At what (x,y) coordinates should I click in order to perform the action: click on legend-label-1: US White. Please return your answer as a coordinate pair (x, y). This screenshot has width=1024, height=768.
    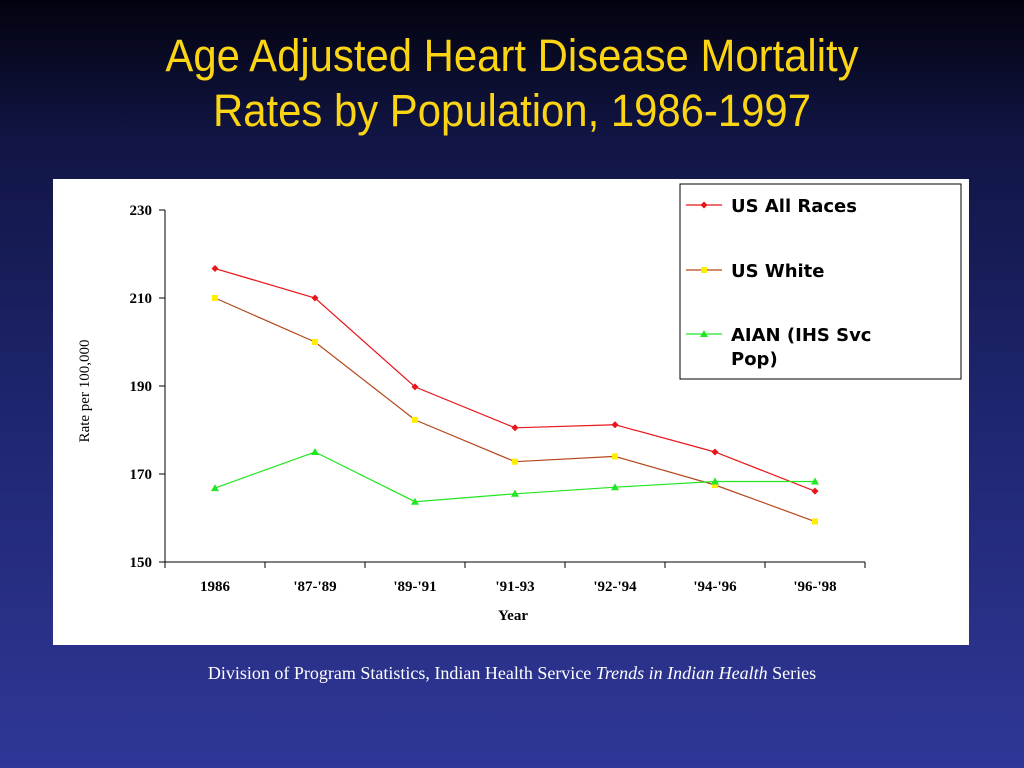
    Looking at the image, I should click on (778, 271).